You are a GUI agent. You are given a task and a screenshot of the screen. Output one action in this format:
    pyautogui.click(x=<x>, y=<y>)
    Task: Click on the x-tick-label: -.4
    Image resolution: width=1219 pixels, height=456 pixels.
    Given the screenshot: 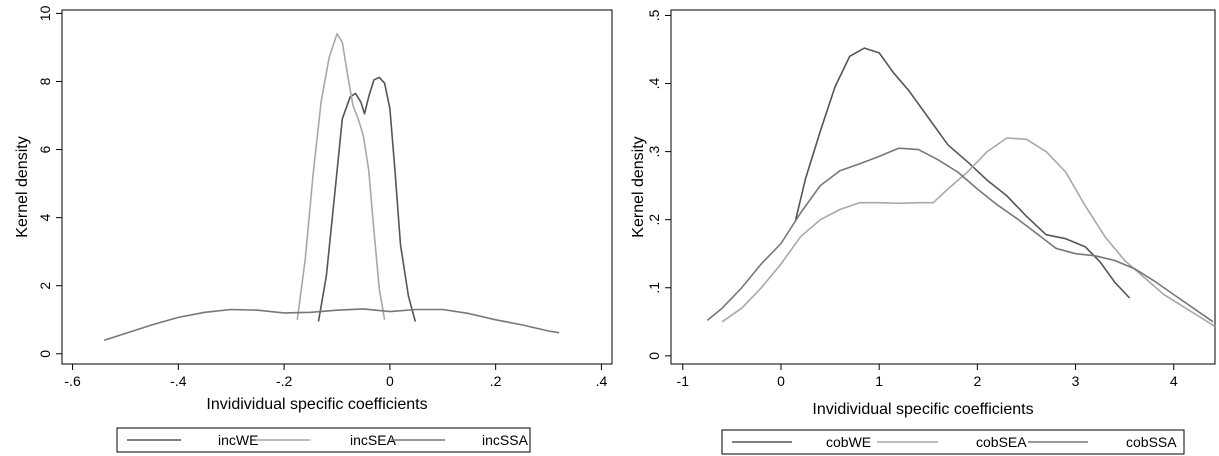 What is the action you would take?
    pyautogui.click(x=178, y=381)
    